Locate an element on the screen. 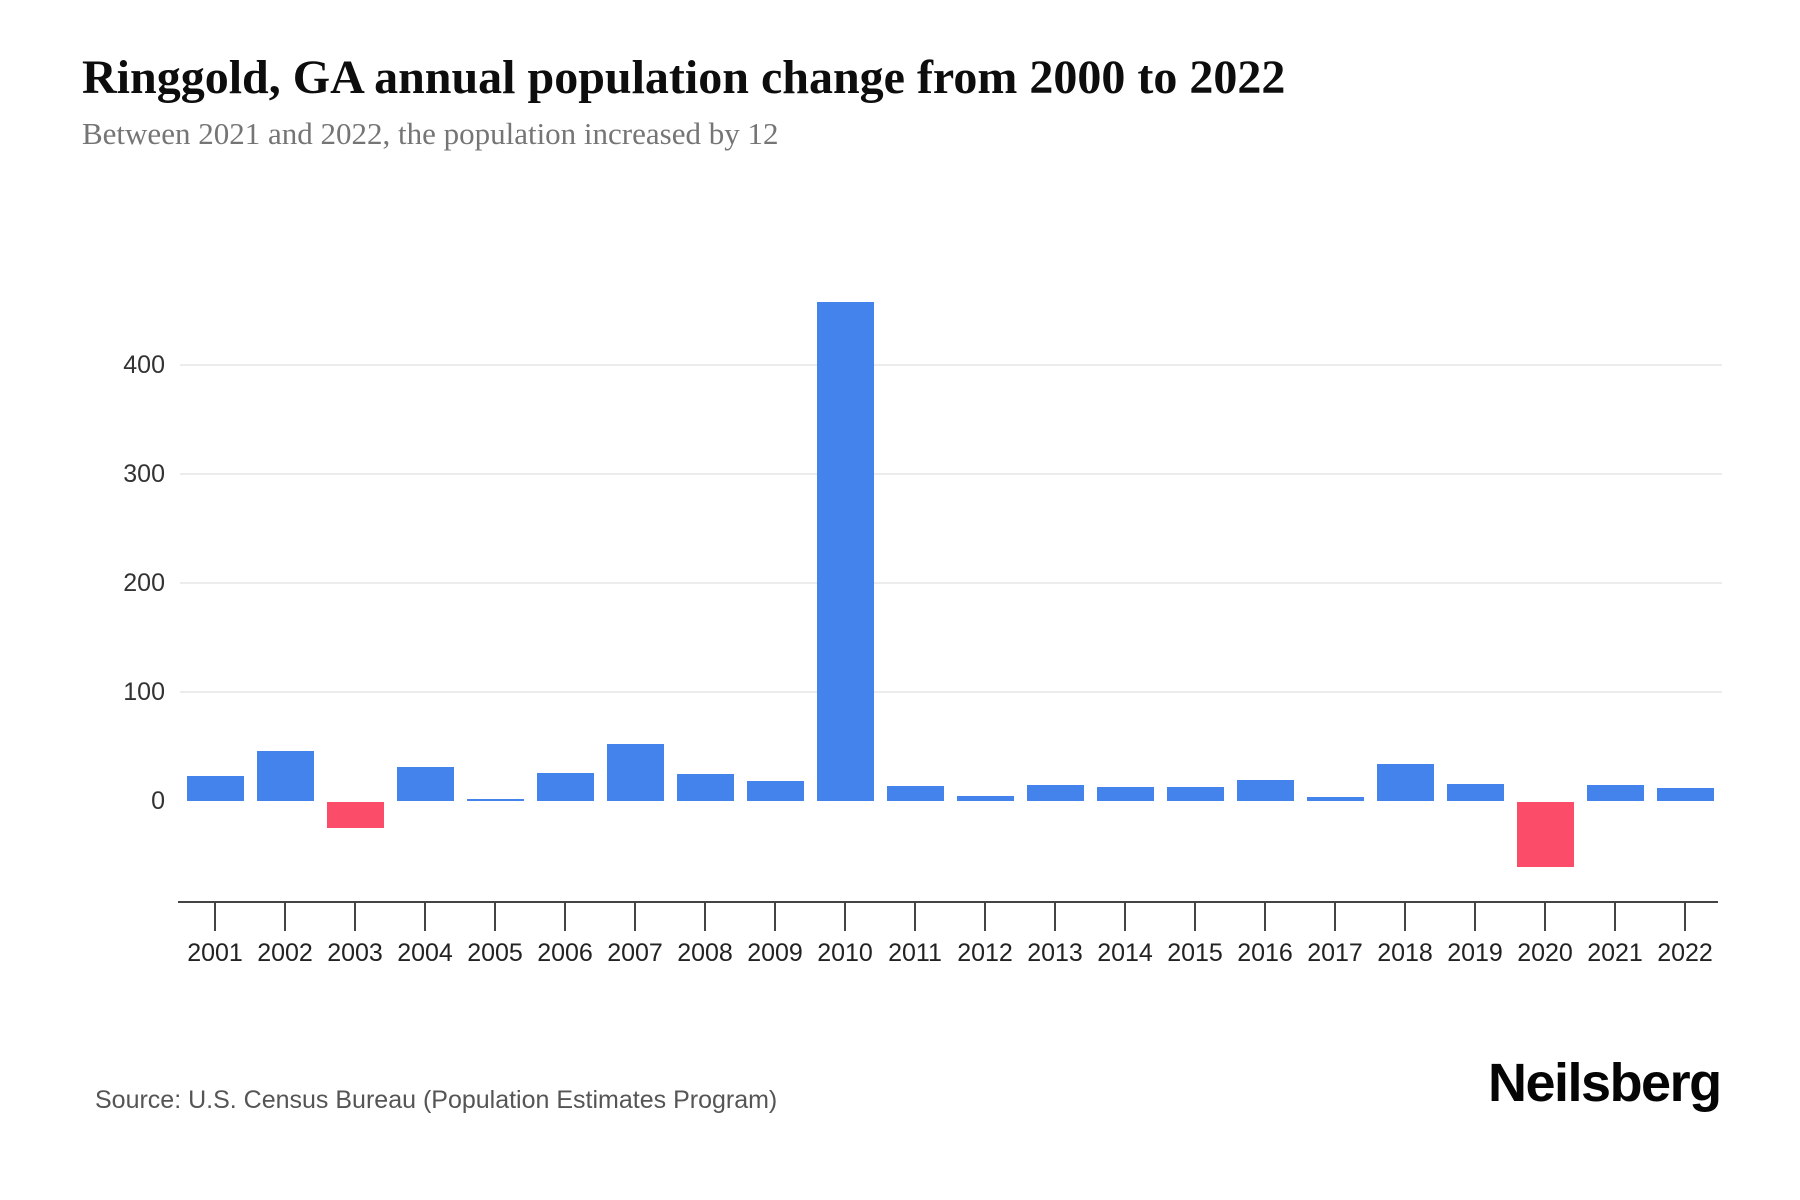 The height and width of the screenshot is (1200, 1800). x-axis-tick-2002 is located at coordinates (285, 916).